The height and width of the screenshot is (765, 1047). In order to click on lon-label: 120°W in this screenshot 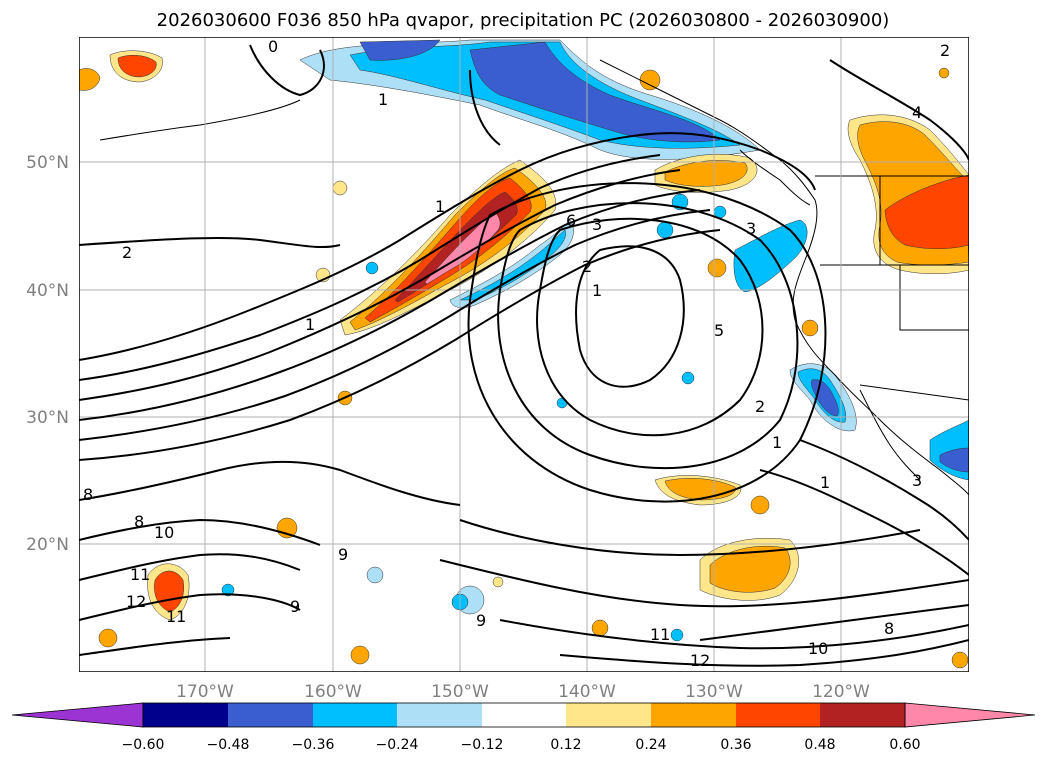, I will do `click(841, 692)`.